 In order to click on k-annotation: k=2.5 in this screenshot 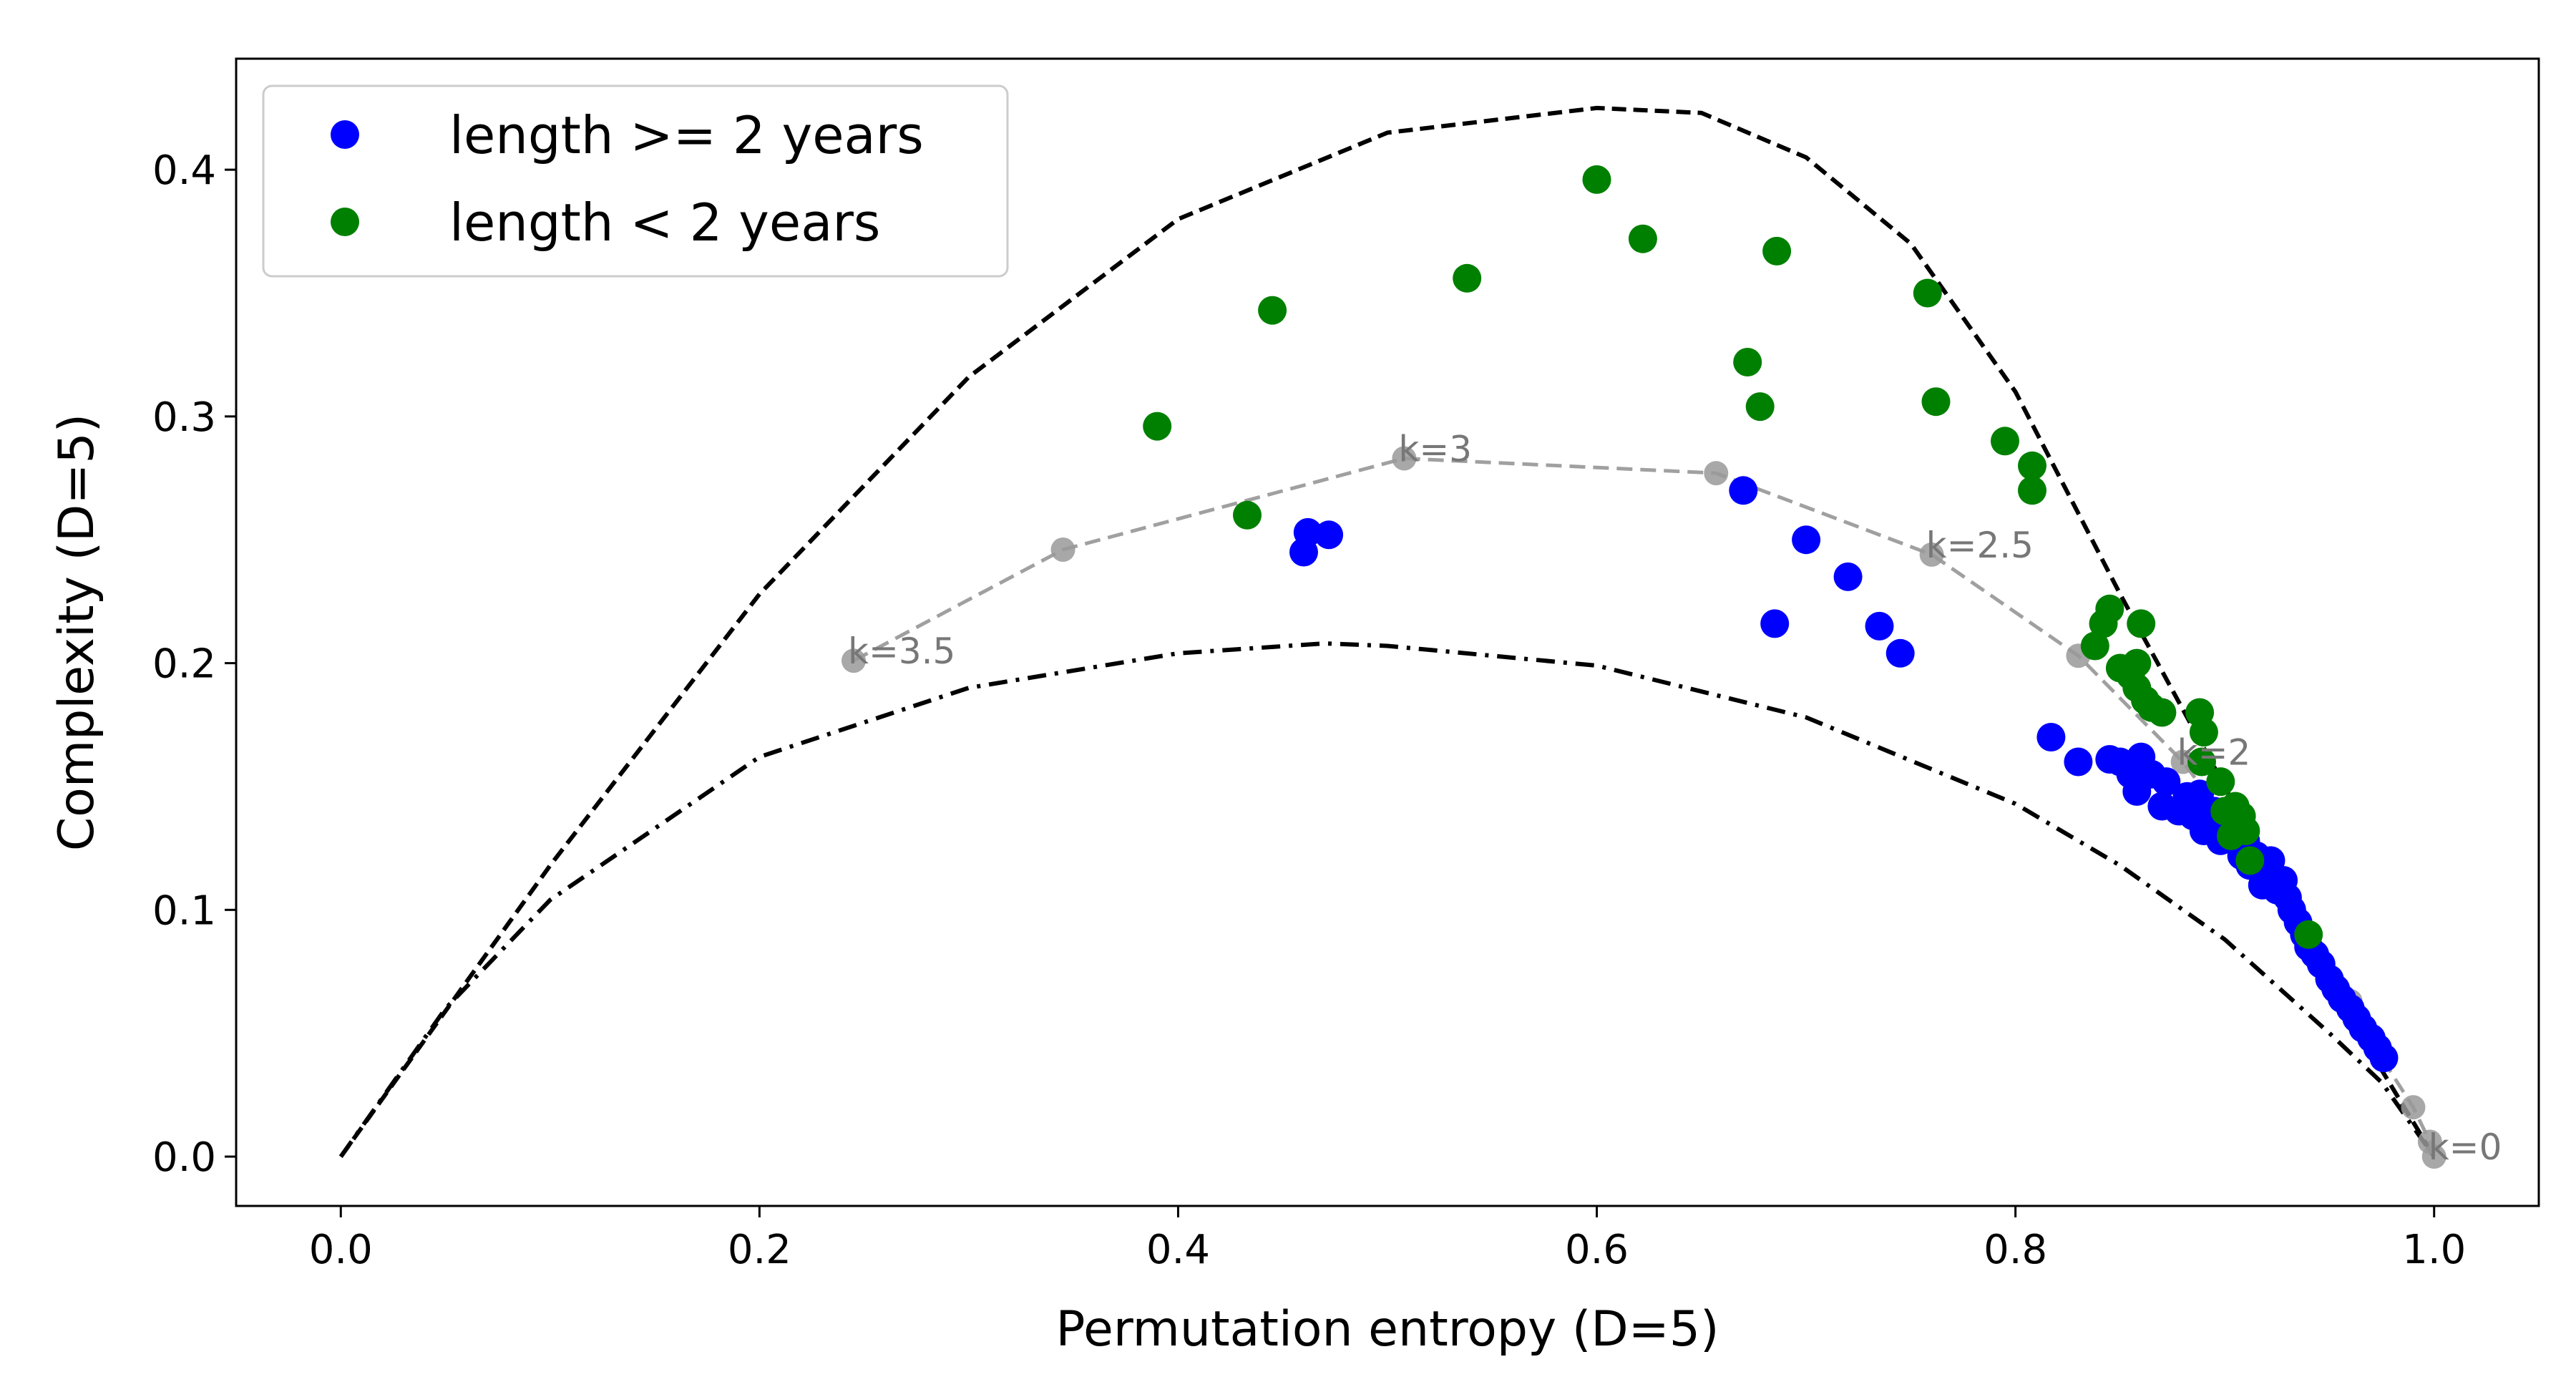, I will do `click(1980, 545)`.